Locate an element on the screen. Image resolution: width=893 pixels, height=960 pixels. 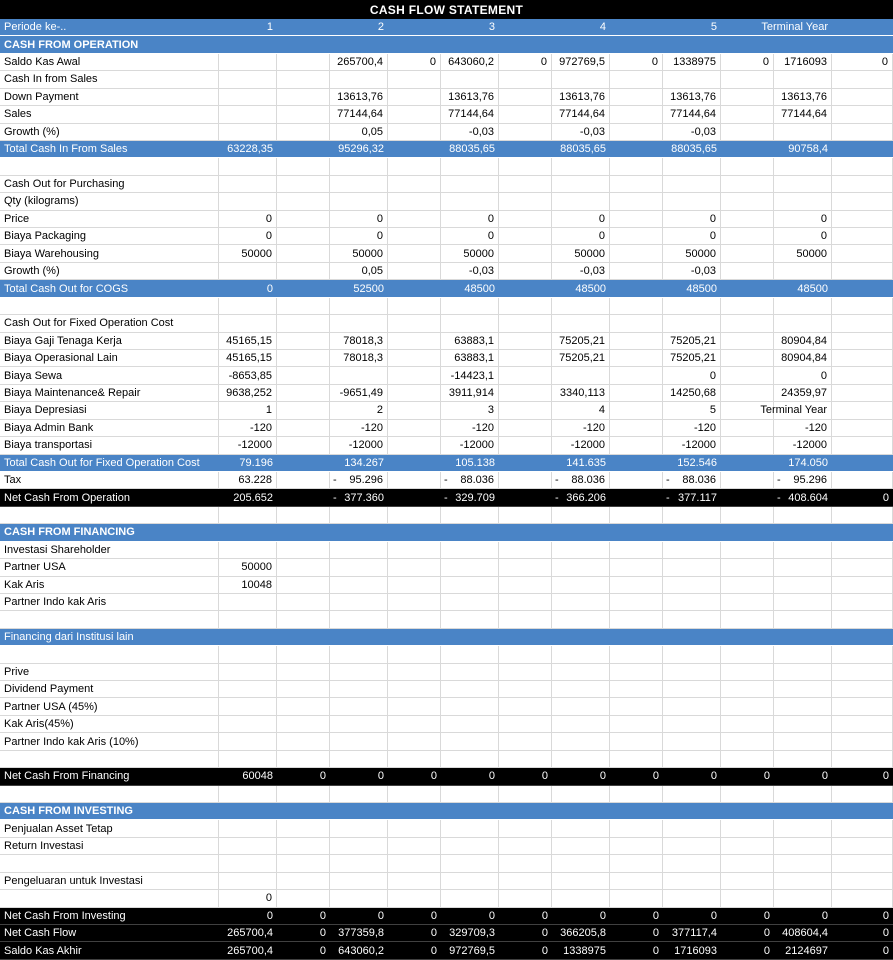
row-label: Biaya transportasi is located at coordinates (109, 446).